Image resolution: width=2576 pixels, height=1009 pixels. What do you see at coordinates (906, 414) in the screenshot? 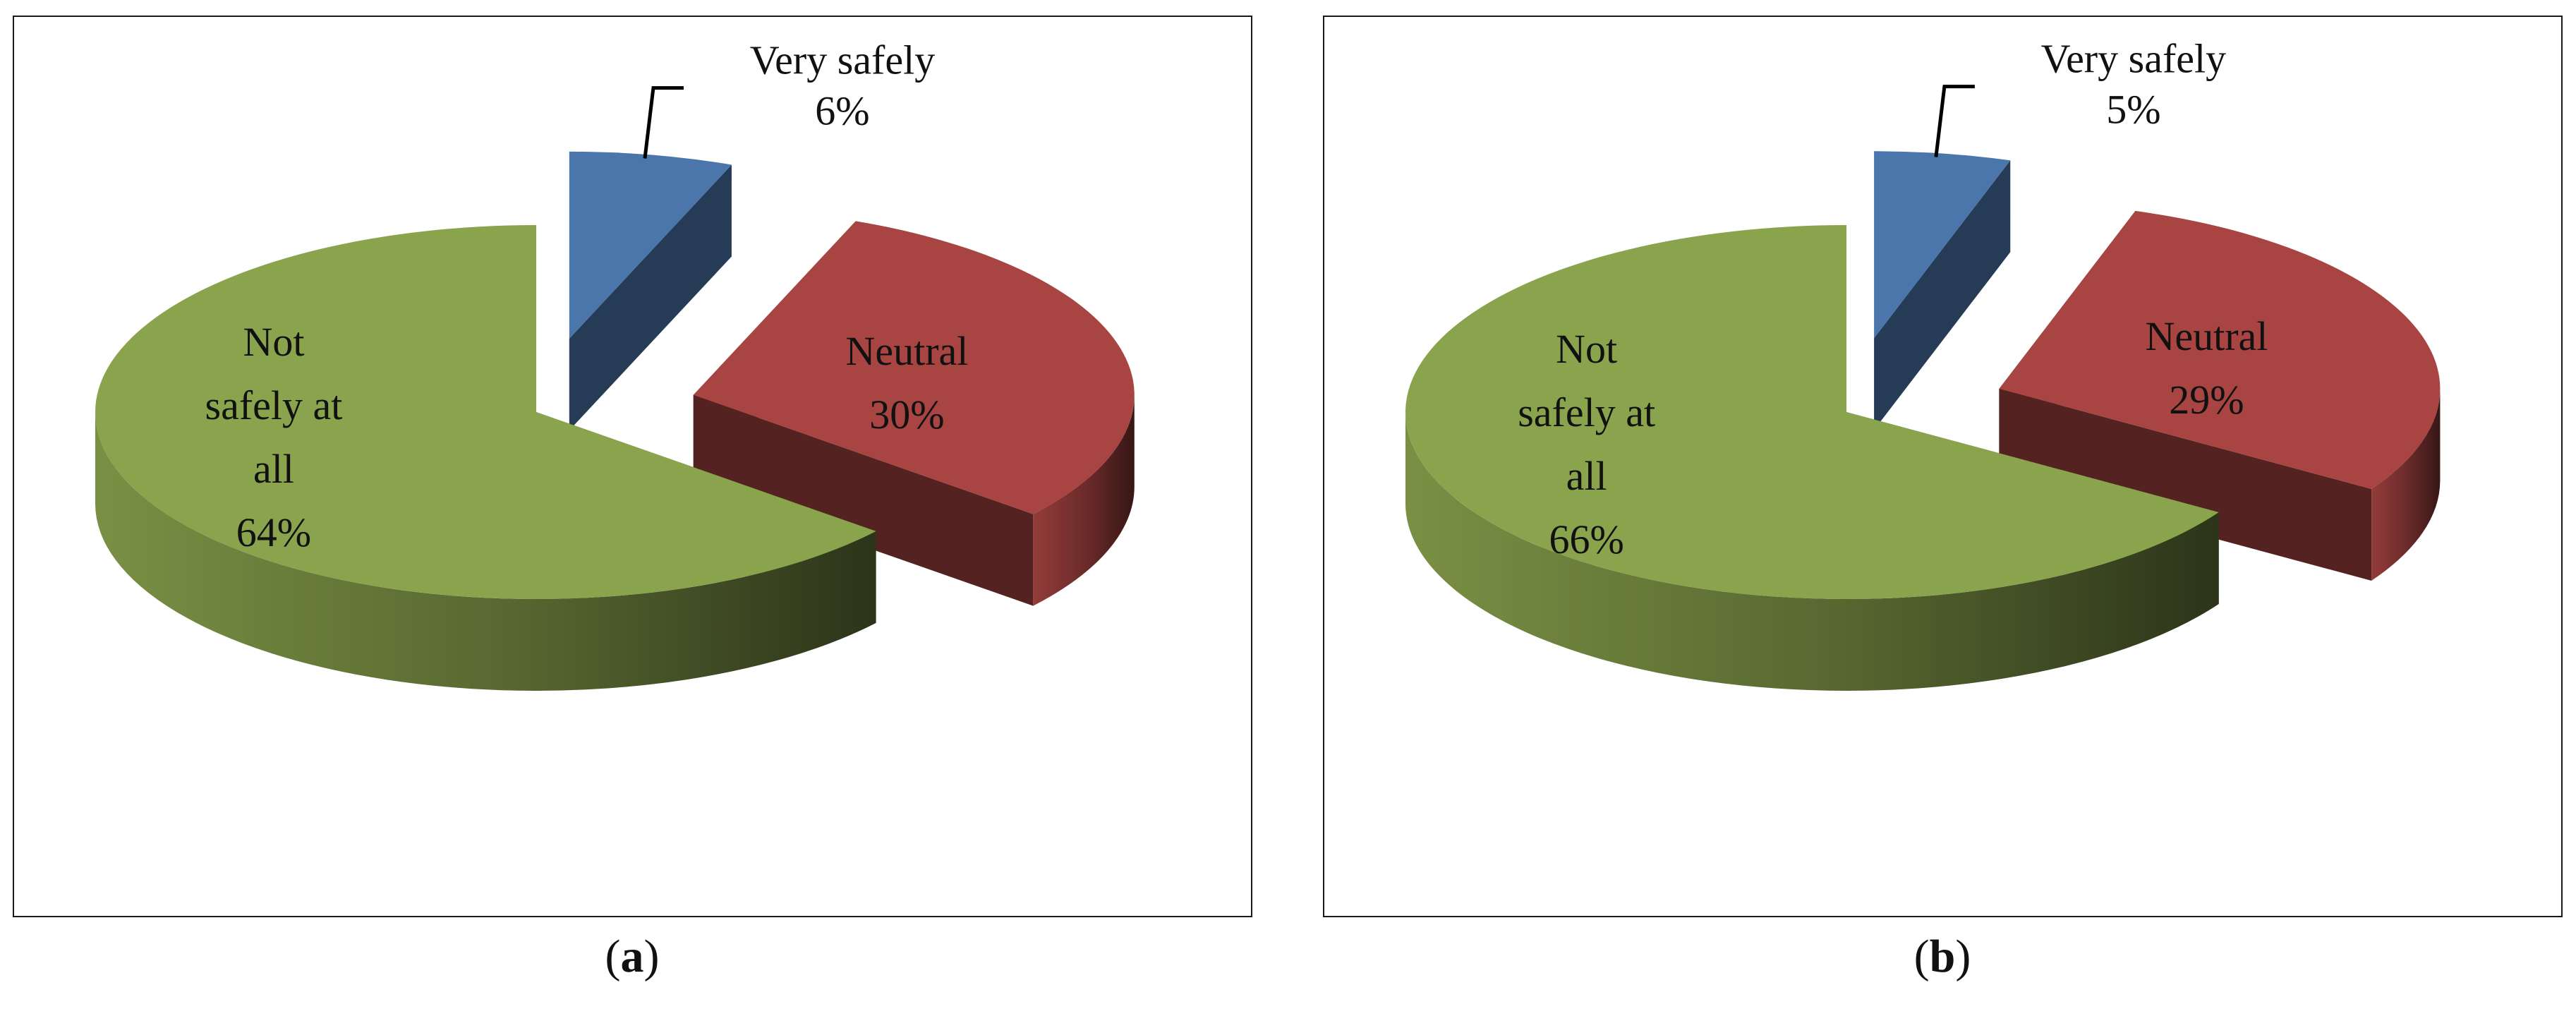
I see `value-neutral: 30%` at bounding box center [906, 414].